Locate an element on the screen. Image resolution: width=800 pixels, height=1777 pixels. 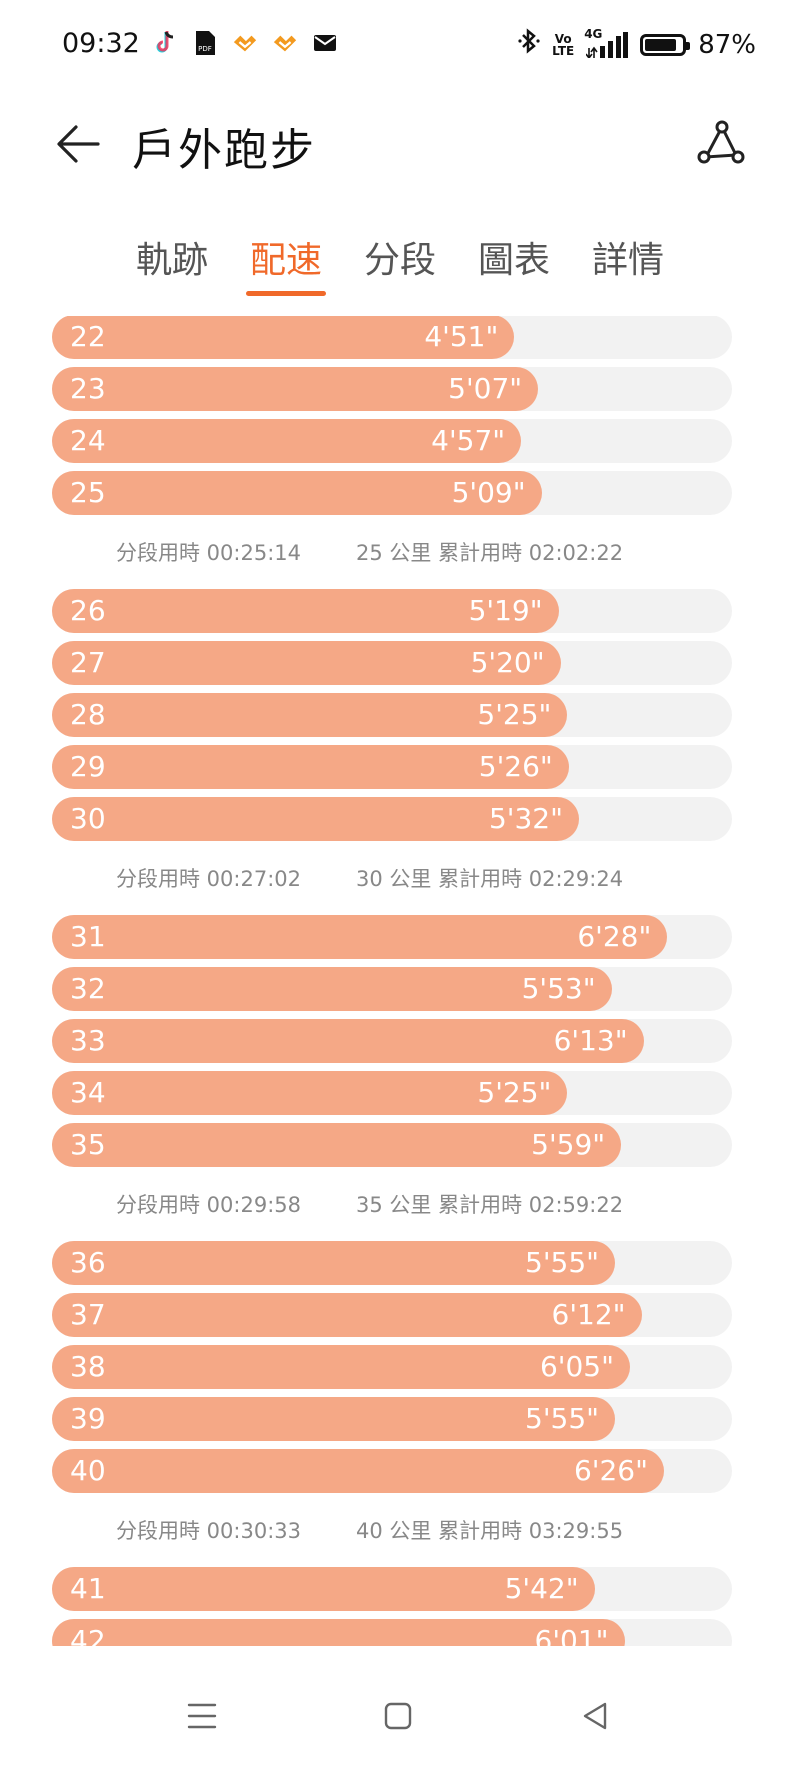
pace-row: 40 6'26" is located at coordinates (392, 1471).